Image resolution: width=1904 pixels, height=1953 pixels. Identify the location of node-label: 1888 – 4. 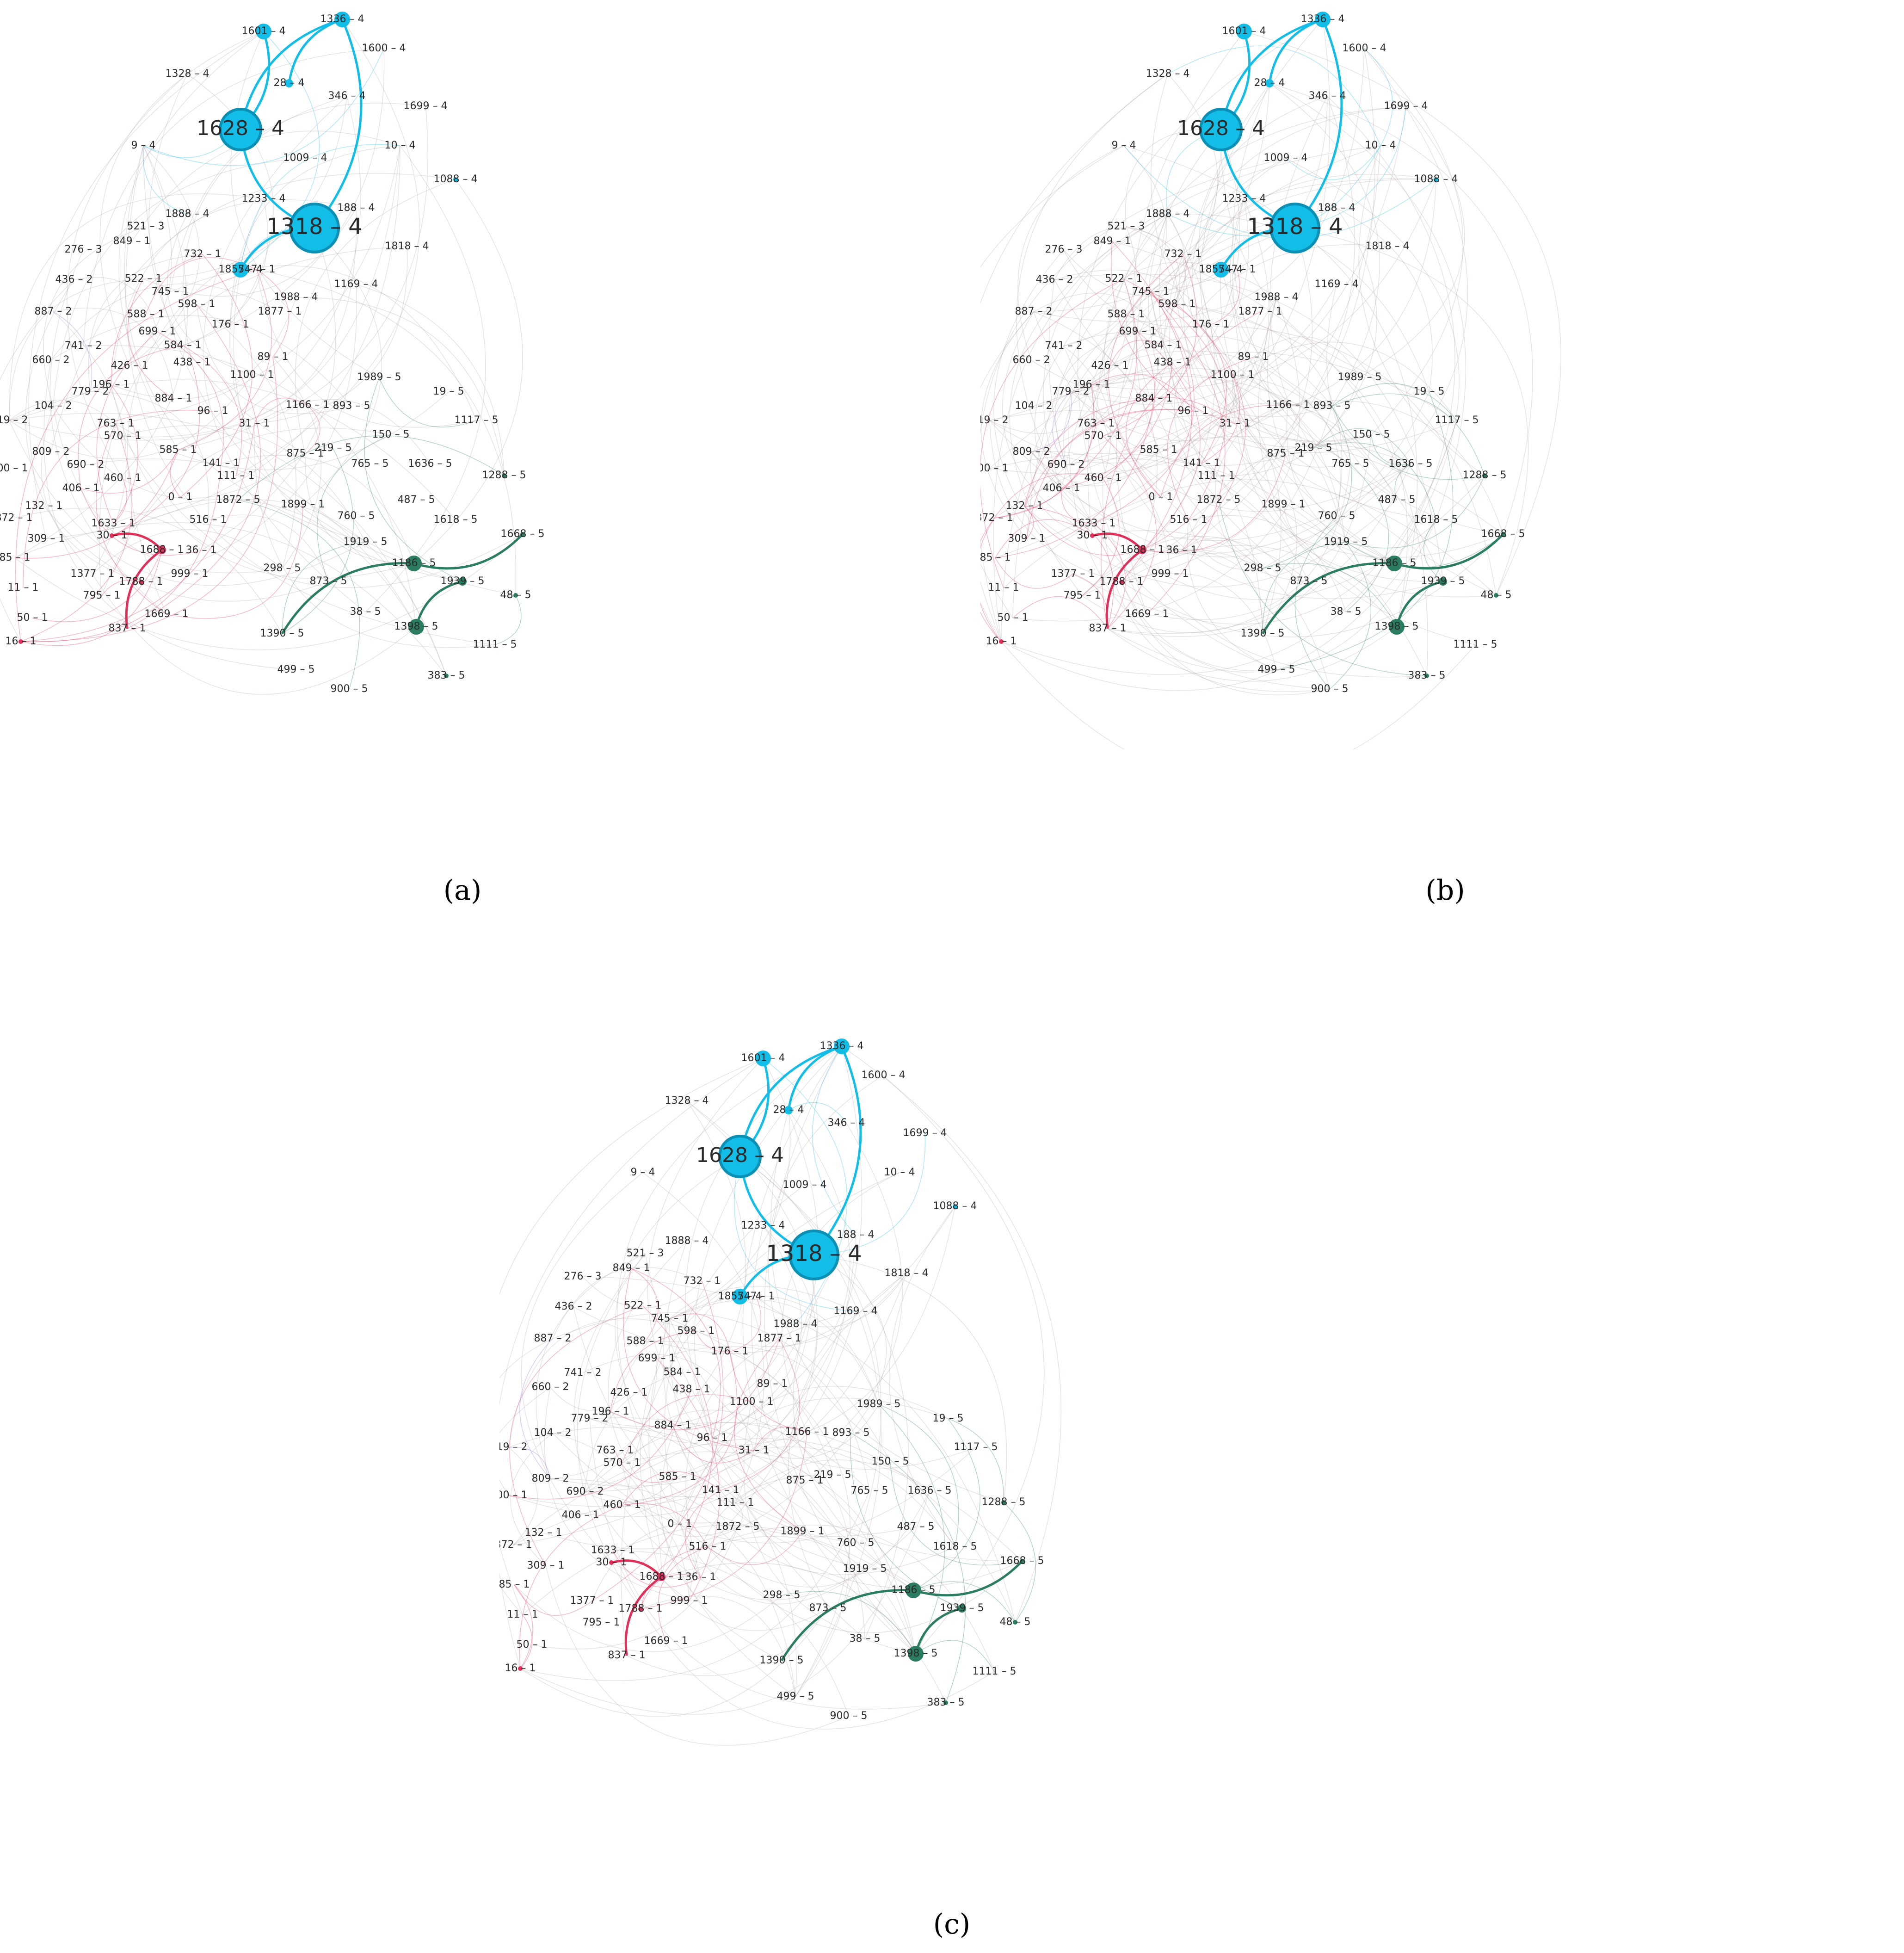
(1168, 214).